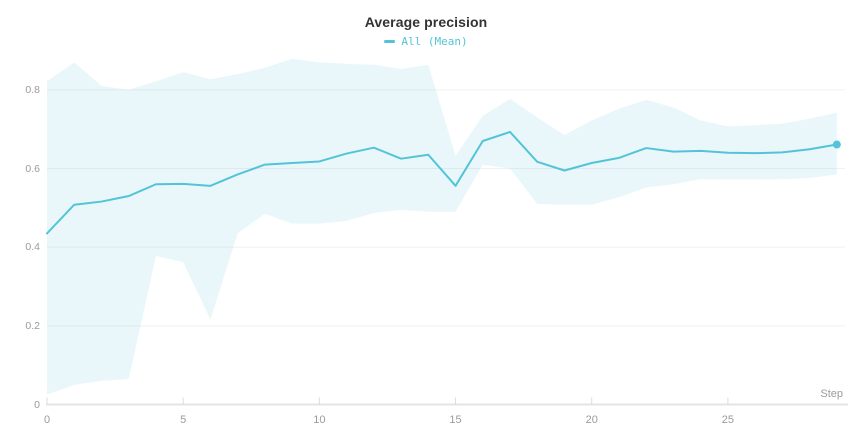  What do you see at coordinates (319, 420) in the screenshot?
I see `x-tick-label: 10` at bounding box center [319, 420].